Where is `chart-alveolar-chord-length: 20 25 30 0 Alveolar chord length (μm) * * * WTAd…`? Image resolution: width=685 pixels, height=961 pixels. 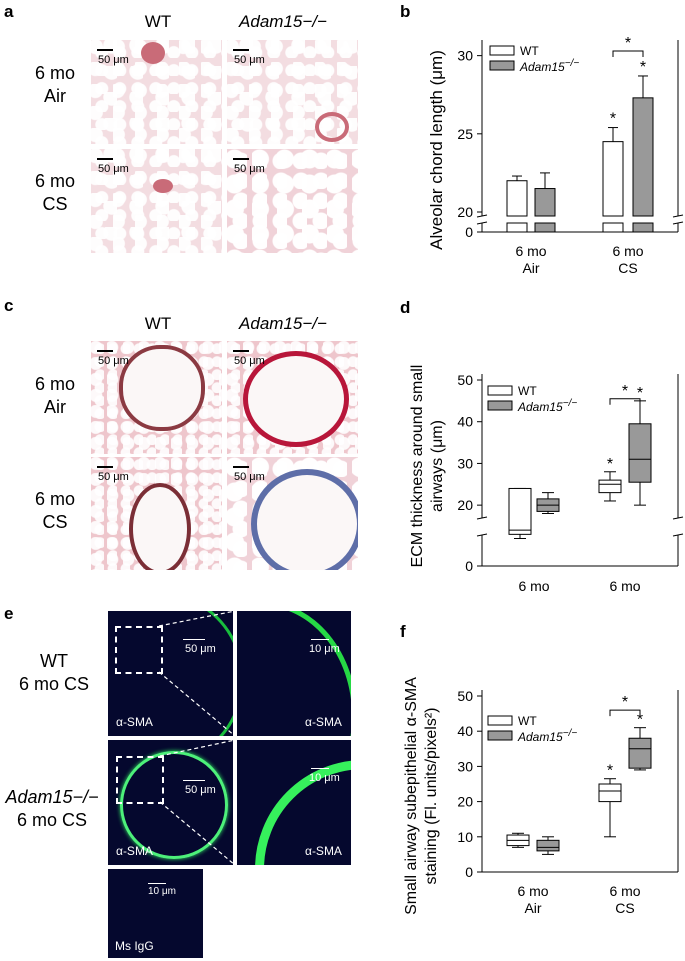
chart-alveolar-chord-length: 20 25 30 0 Alveolar chord length (μm) * * * WTAd… is located at coordinates (555, 155).